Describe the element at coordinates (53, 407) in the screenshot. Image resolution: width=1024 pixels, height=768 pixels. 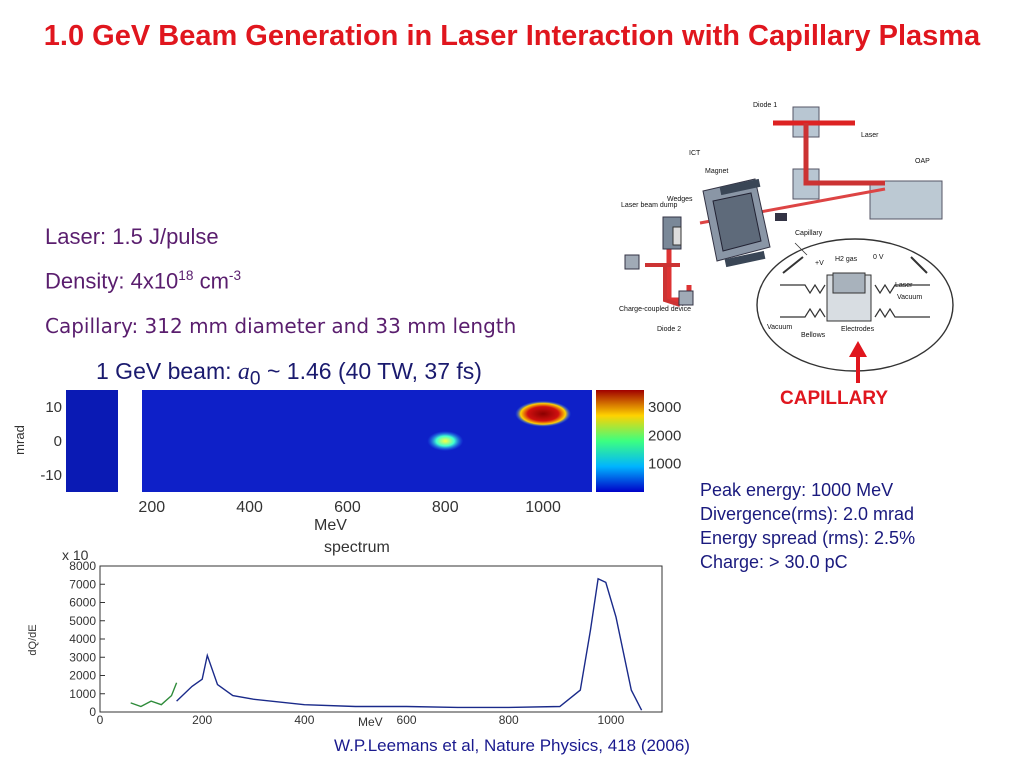
I see `heatmap-y-tick: 10` at that location.